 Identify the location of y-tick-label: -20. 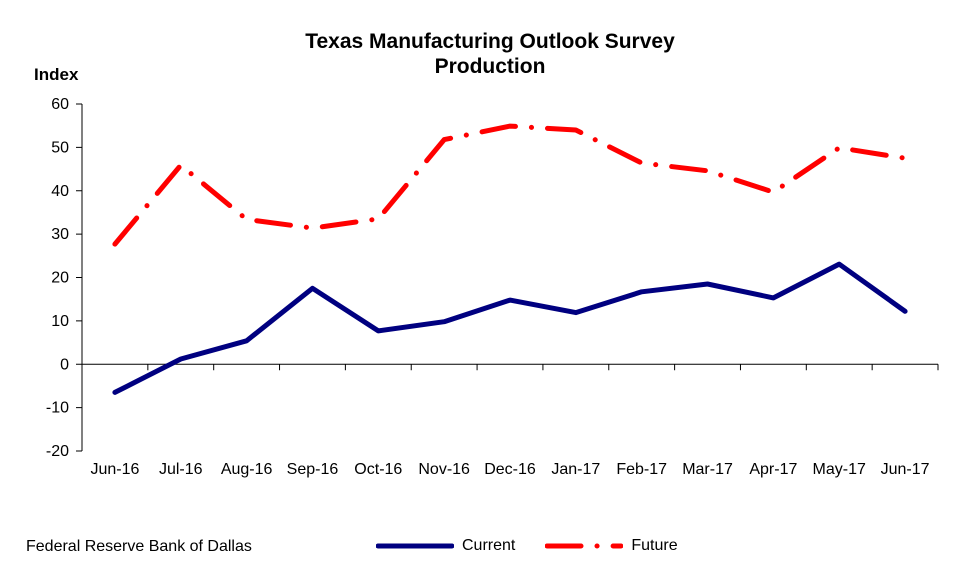
(57, 451).